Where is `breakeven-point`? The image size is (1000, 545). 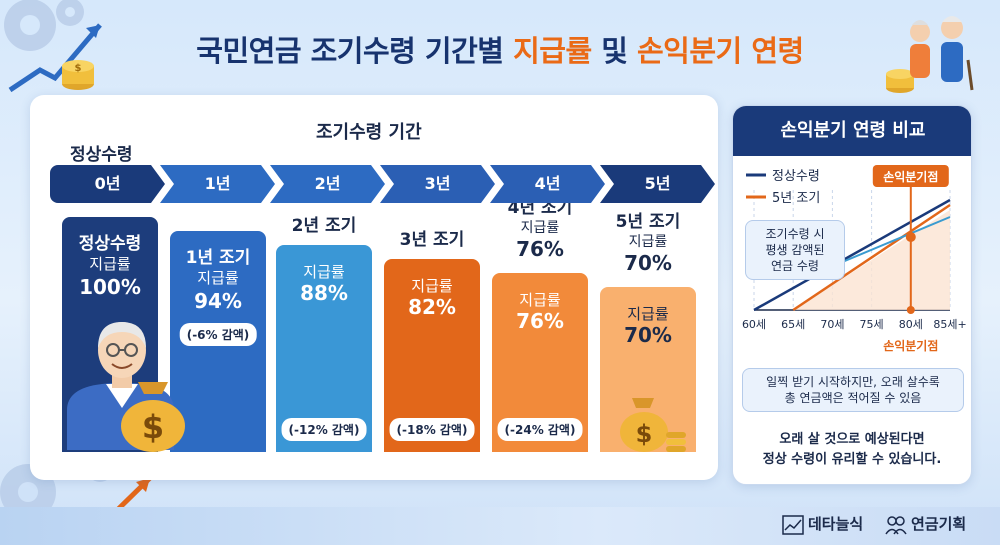
breakeven-point is located at coordinates (910, 237).